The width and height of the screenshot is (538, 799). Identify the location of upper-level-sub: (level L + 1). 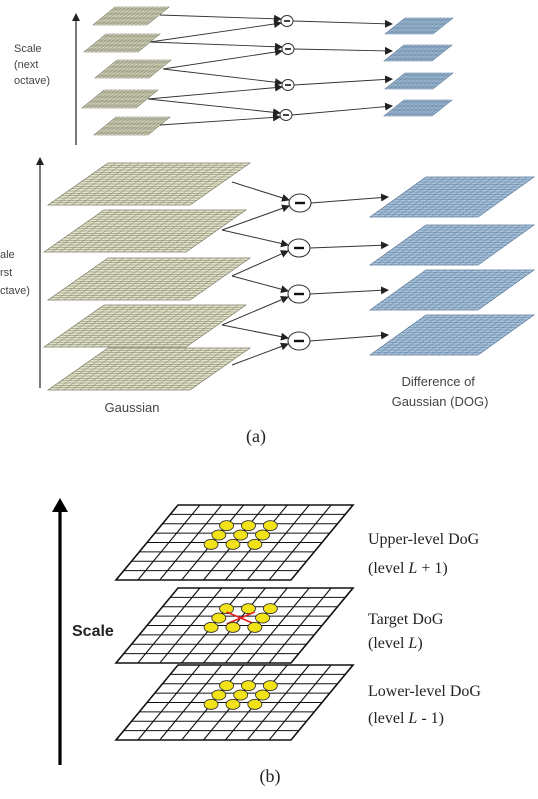
(408, 568).